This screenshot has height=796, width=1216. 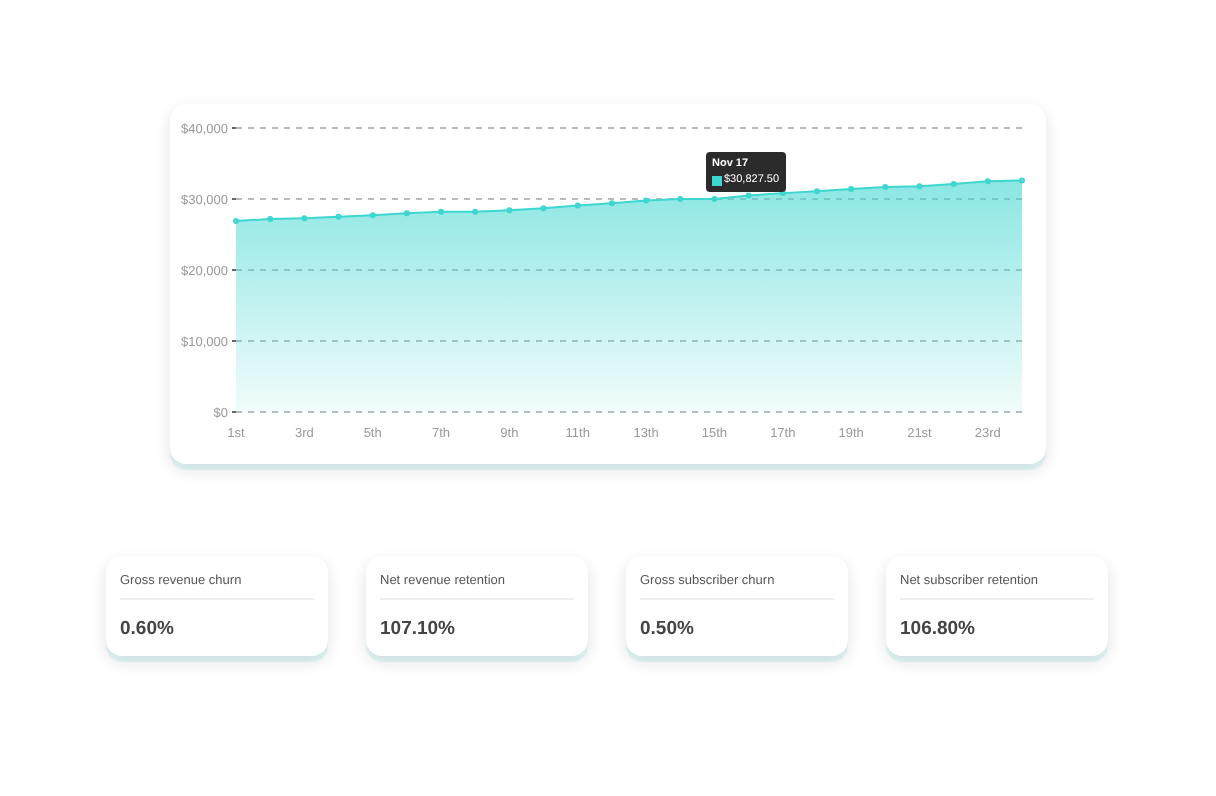 What do you see at coordinates (147, 629) in the screenshot?
I see `text: 0.60%` at bounding box center [147, 629].